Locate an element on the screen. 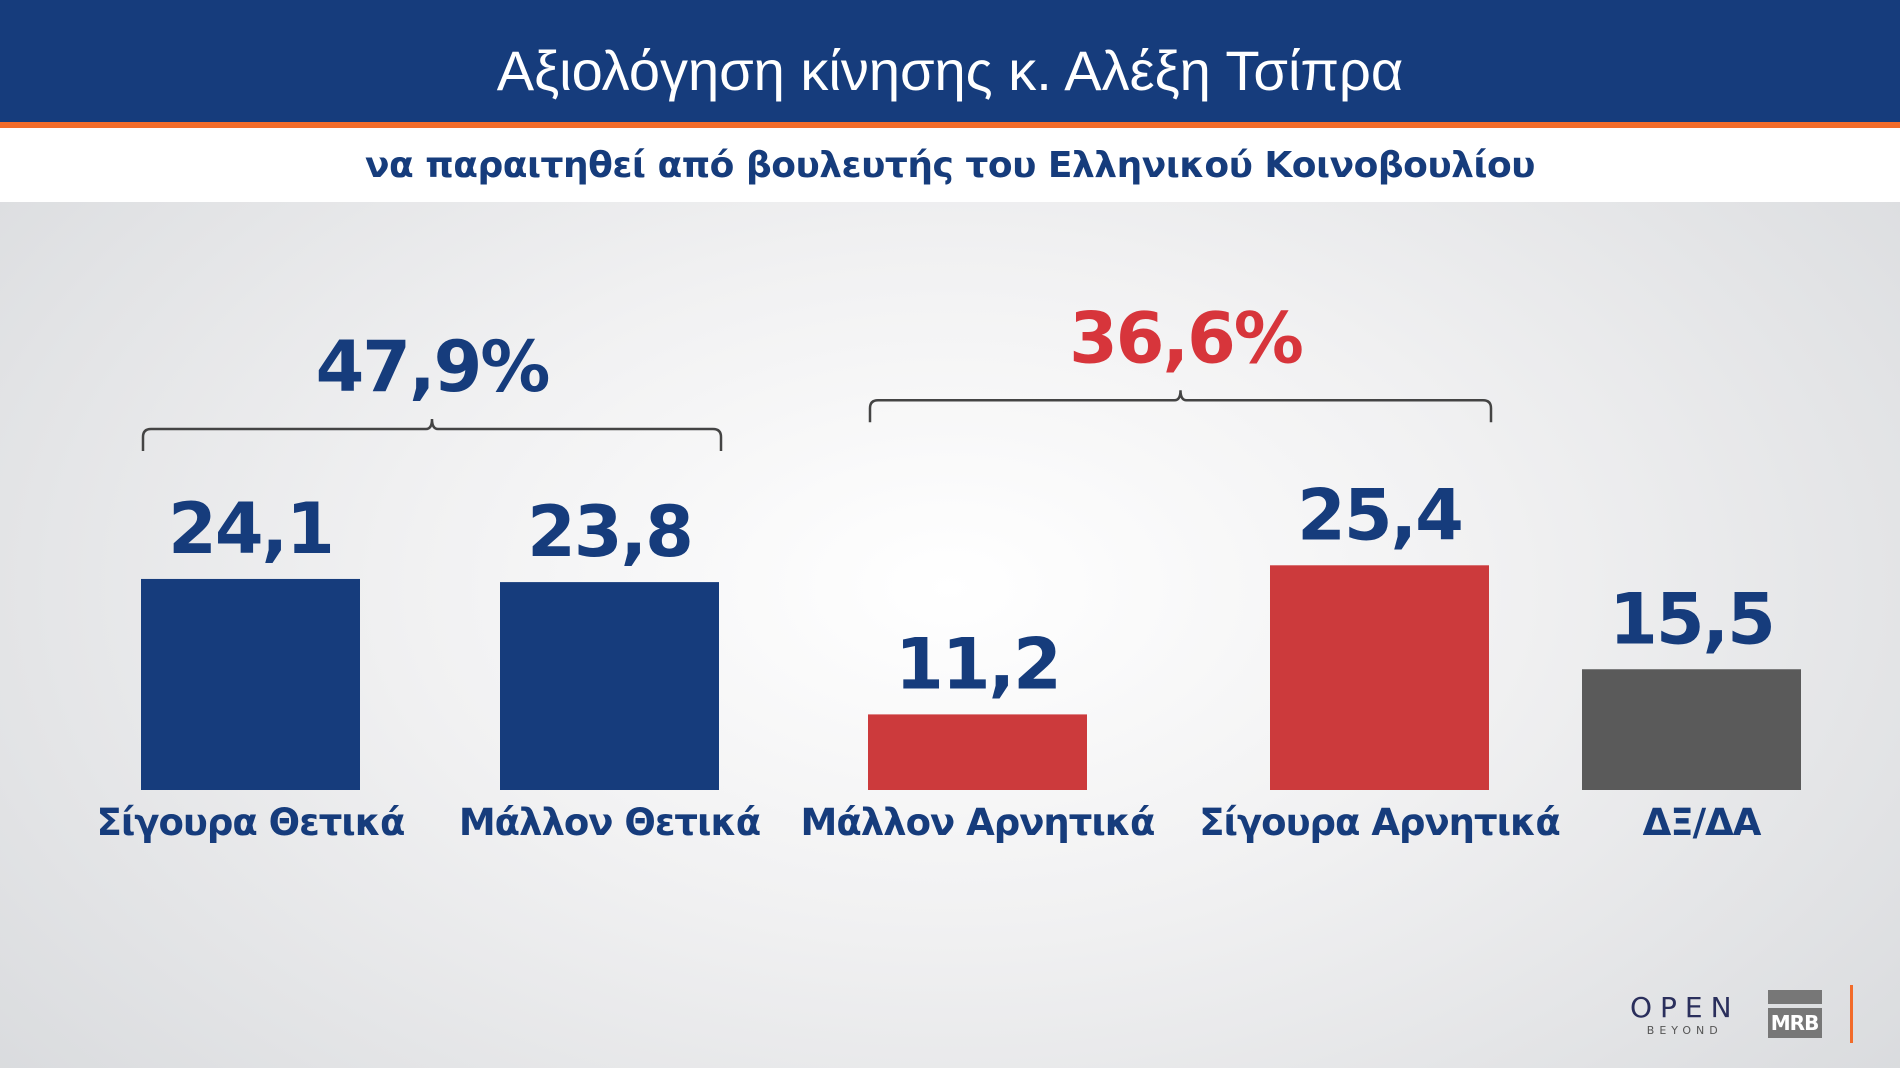 This screenshot has width=1900, height=1068. accent-line is located at coordinates (950, 125).